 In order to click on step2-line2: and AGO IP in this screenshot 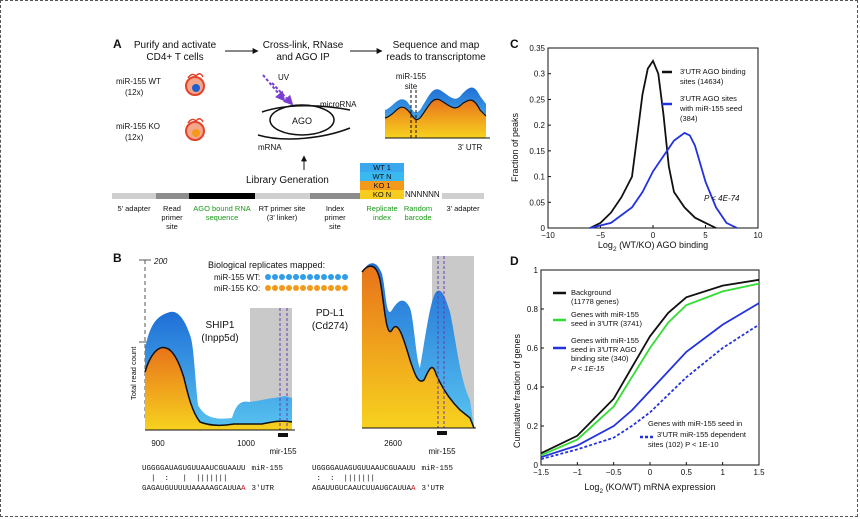, I will do `click(303, 57)`.